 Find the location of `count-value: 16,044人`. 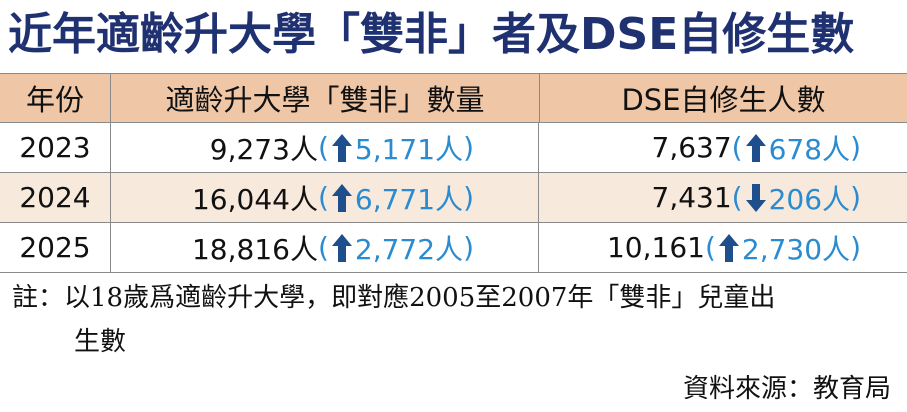

count-value: 16,044人 is located at coordinates (254, 199).